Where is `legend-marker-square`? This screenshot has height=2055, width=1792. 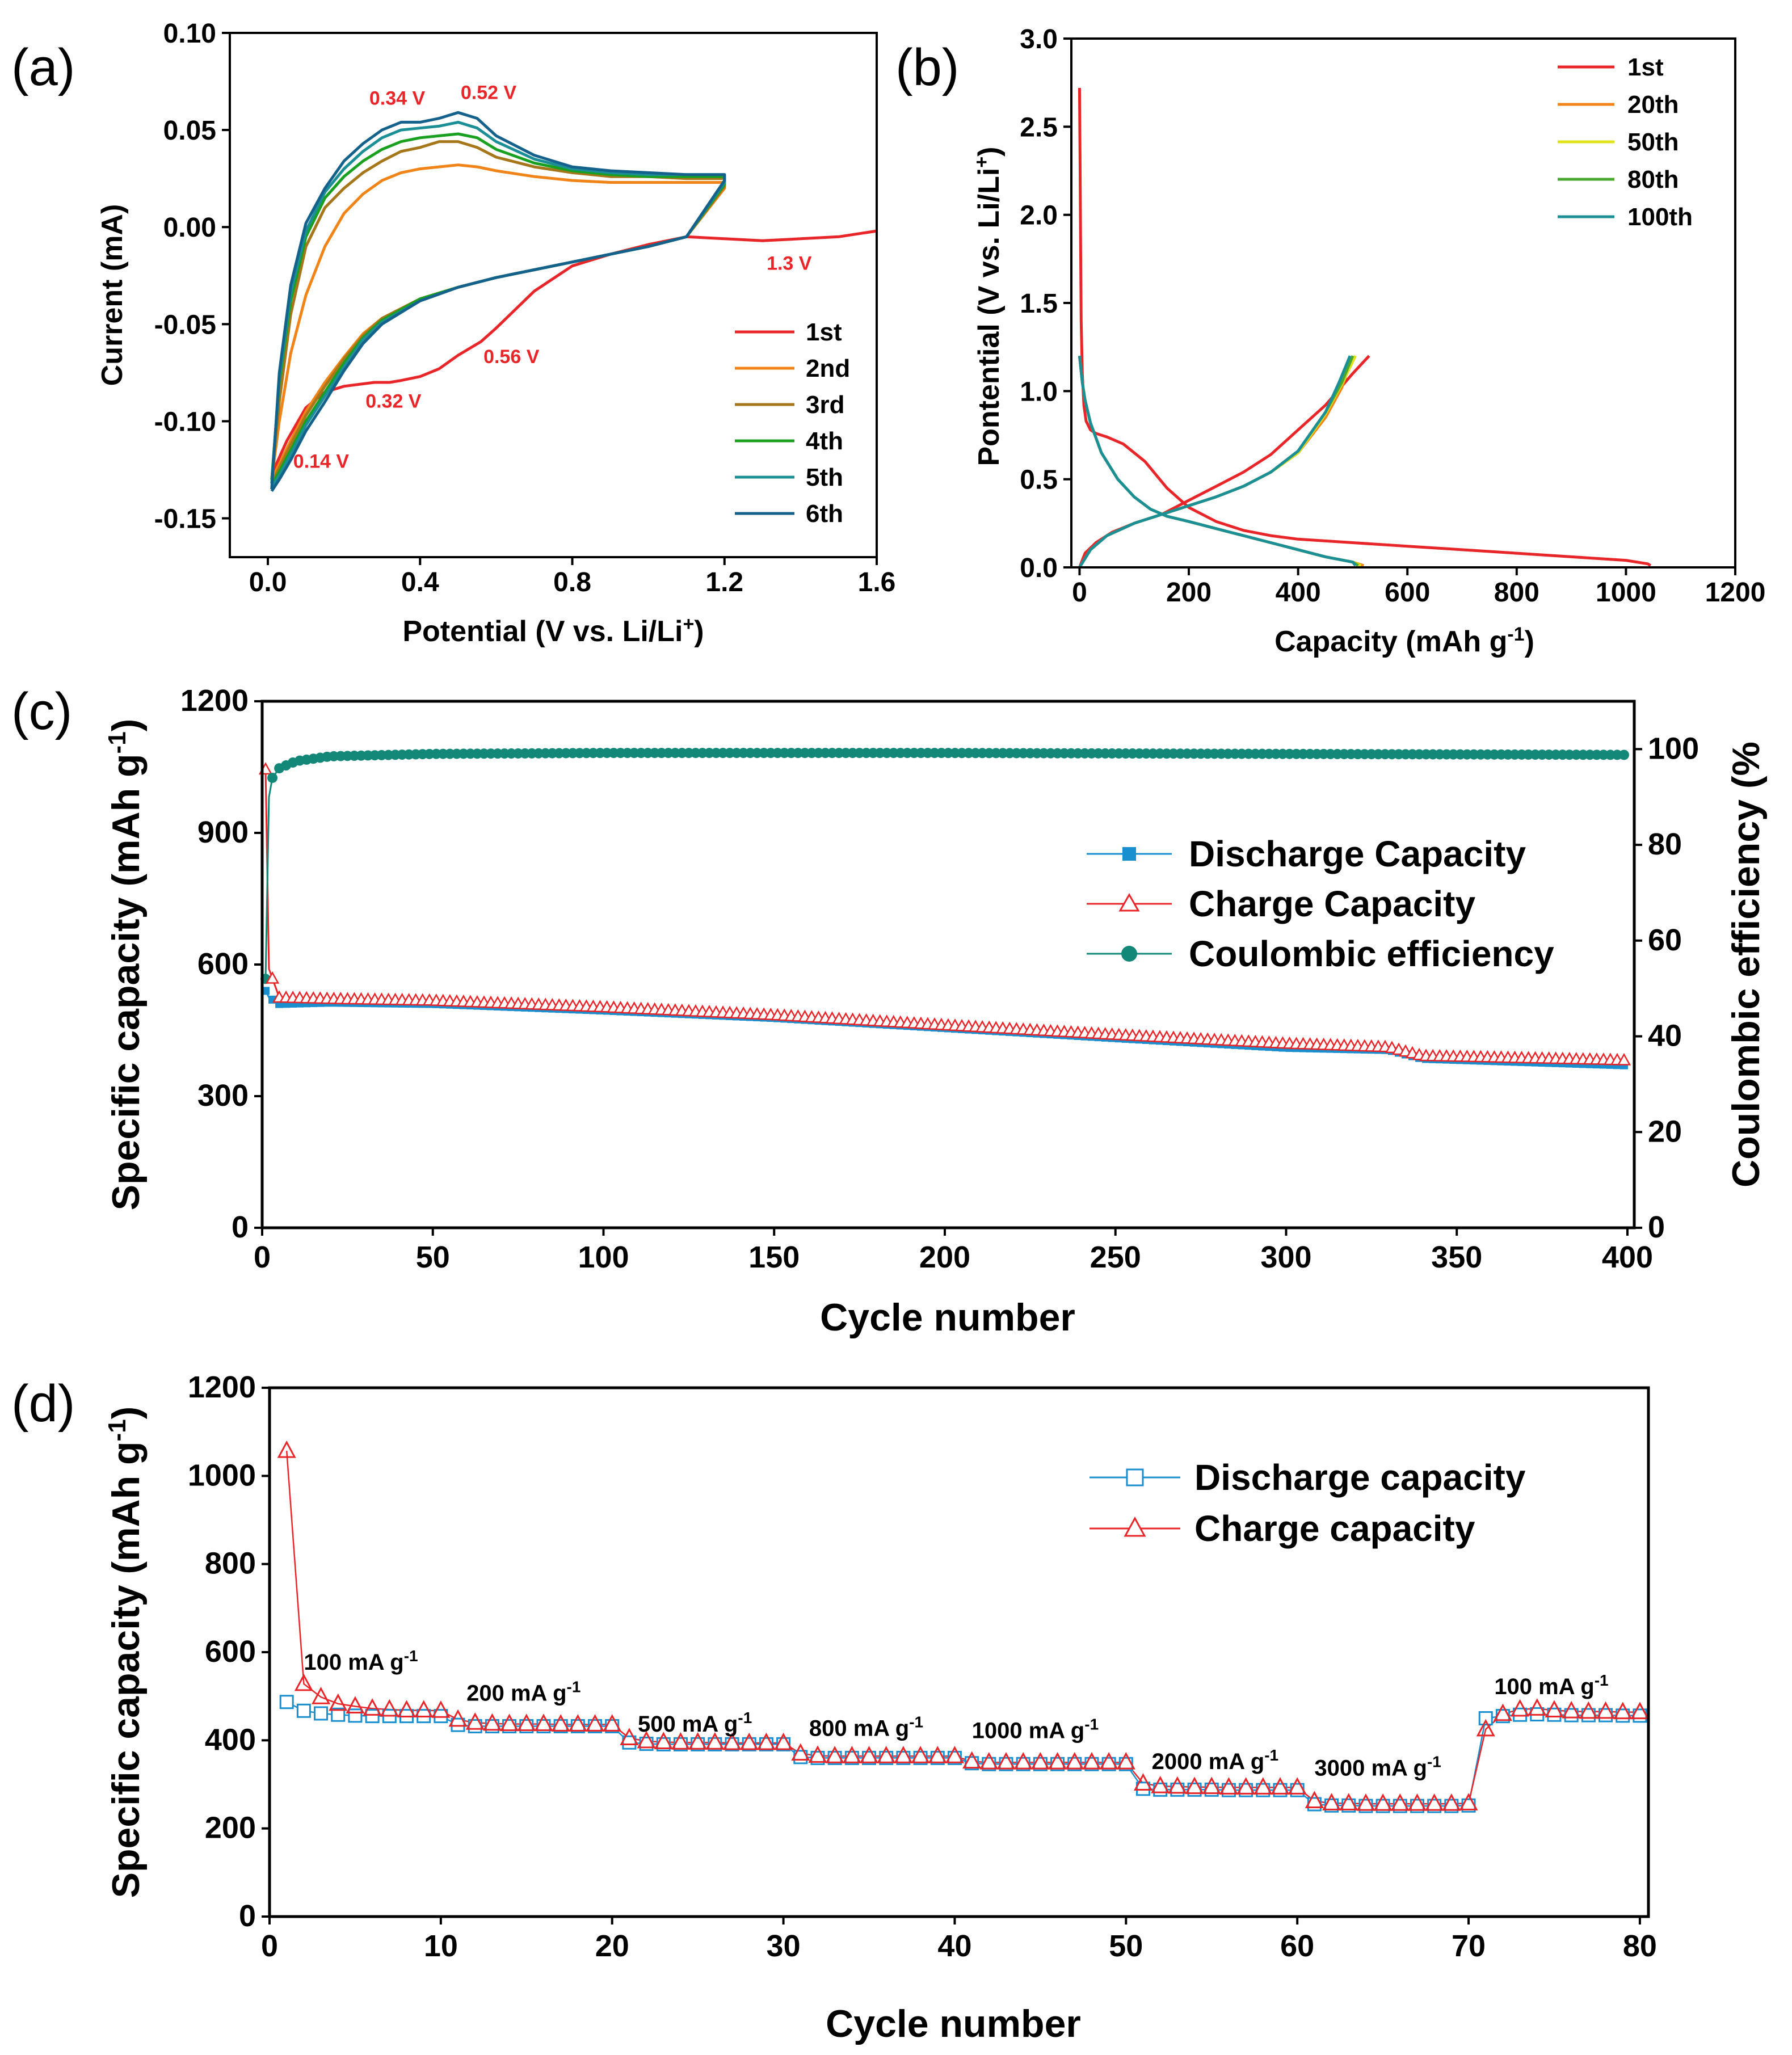
legend-marker-square is located at coordinates (1129, 854).